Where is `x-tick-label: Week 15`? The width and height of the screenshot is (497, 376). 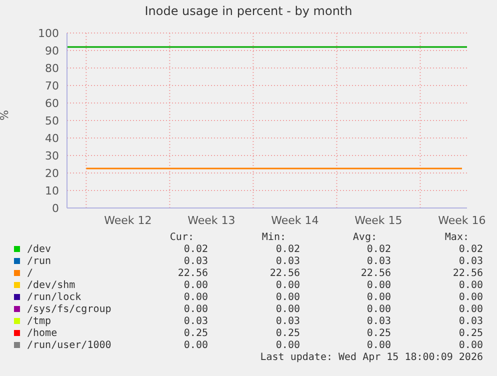 x-tick-label: Week 15 is located at coordinates (378, 220).